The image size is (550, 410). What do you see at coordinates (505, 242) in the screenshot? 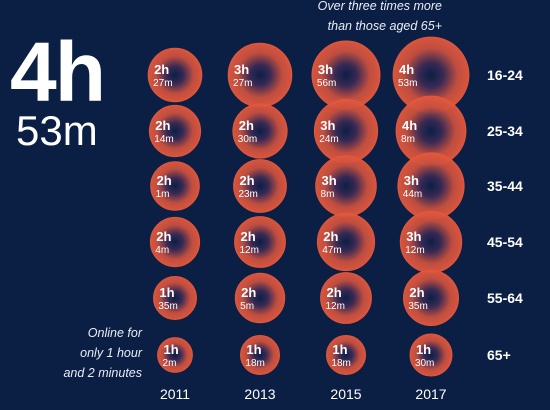
I see `row-label: 45-54` at bounding box center [505, 242].